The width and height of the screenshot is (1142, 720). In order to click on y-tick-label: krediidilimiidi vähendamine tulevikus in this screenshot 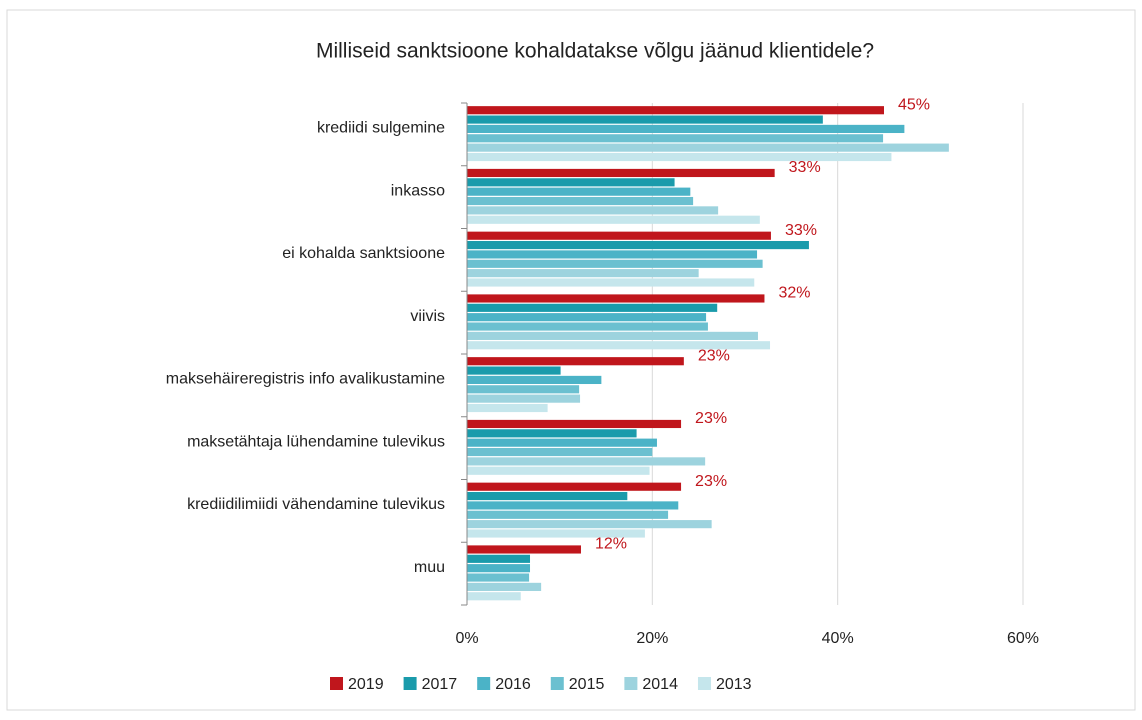, I will do `click(316, 504)`.